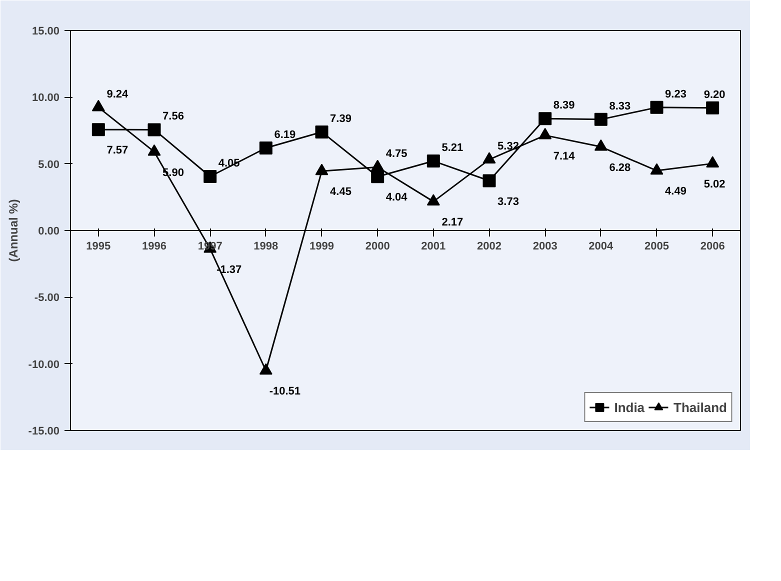  I want to click on data-label: 7.14, so click(564, 156).